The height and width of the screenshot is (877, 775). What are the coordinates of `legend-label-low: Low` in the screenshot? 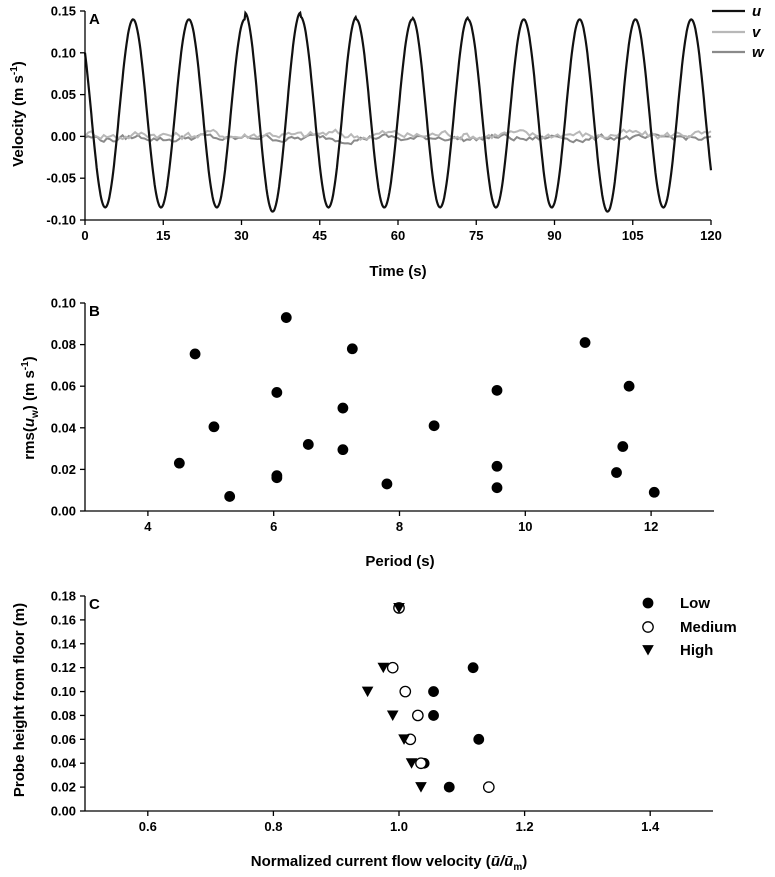 It's located at (695, 603).